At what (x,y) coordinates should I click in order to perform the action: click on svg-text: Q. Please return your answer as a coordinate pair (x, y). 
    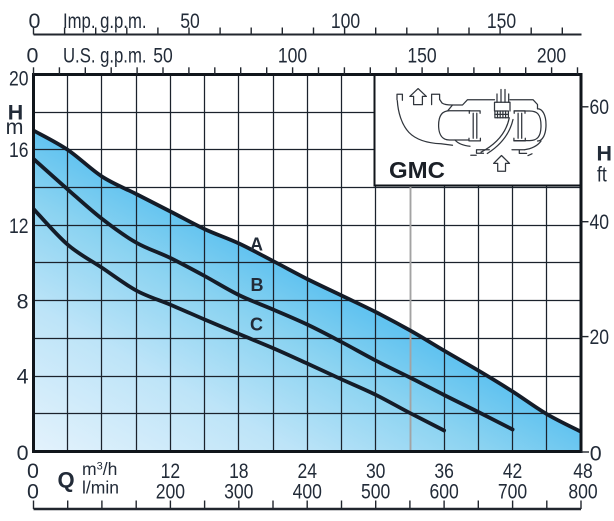
    Looking at the image, I should click on (65, 480).